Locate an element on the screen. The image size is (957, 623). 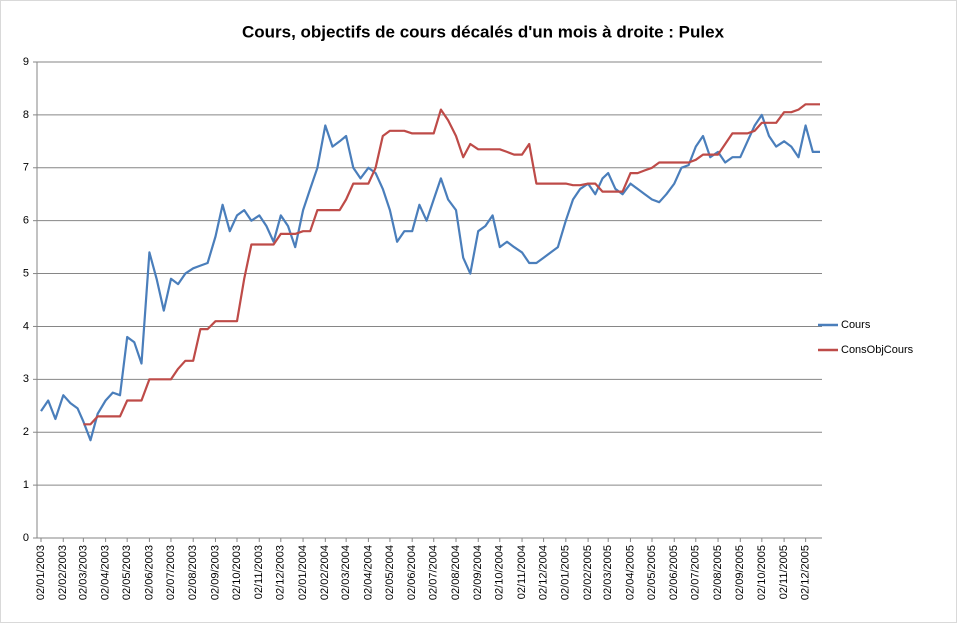
x-tick-label: 02/09/2003 is located at coordinates (215, 572).